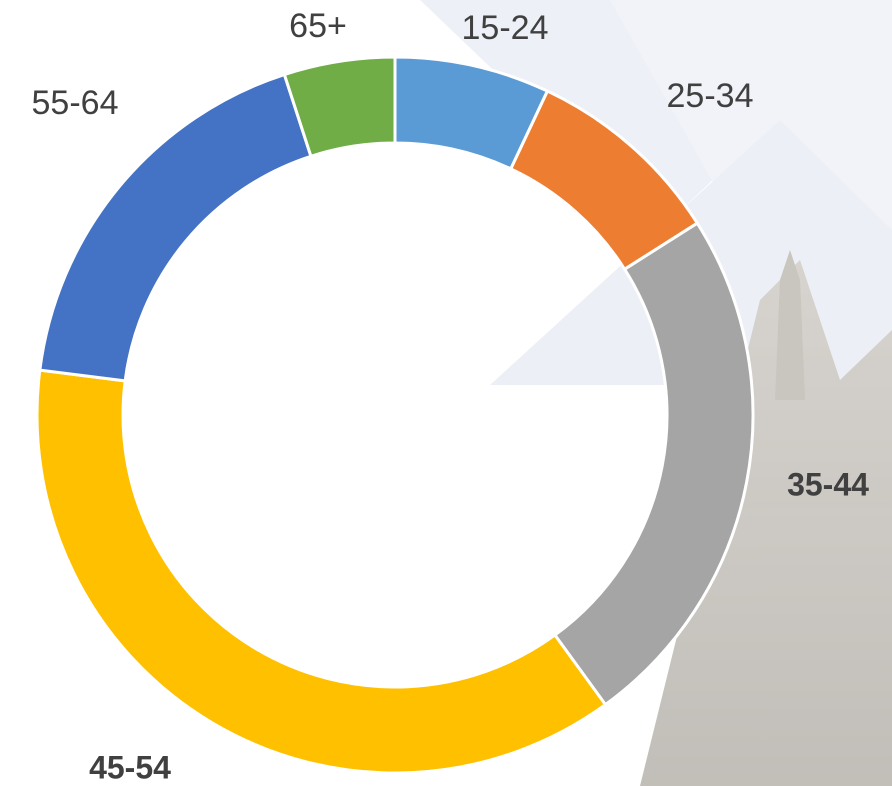 Image resolution: width=892 pixels, height=786 pixels. What do you see at coordinates (130, 767) in the screenshot?
I see `category-label: 45-54` at bounding box center [130, 767].